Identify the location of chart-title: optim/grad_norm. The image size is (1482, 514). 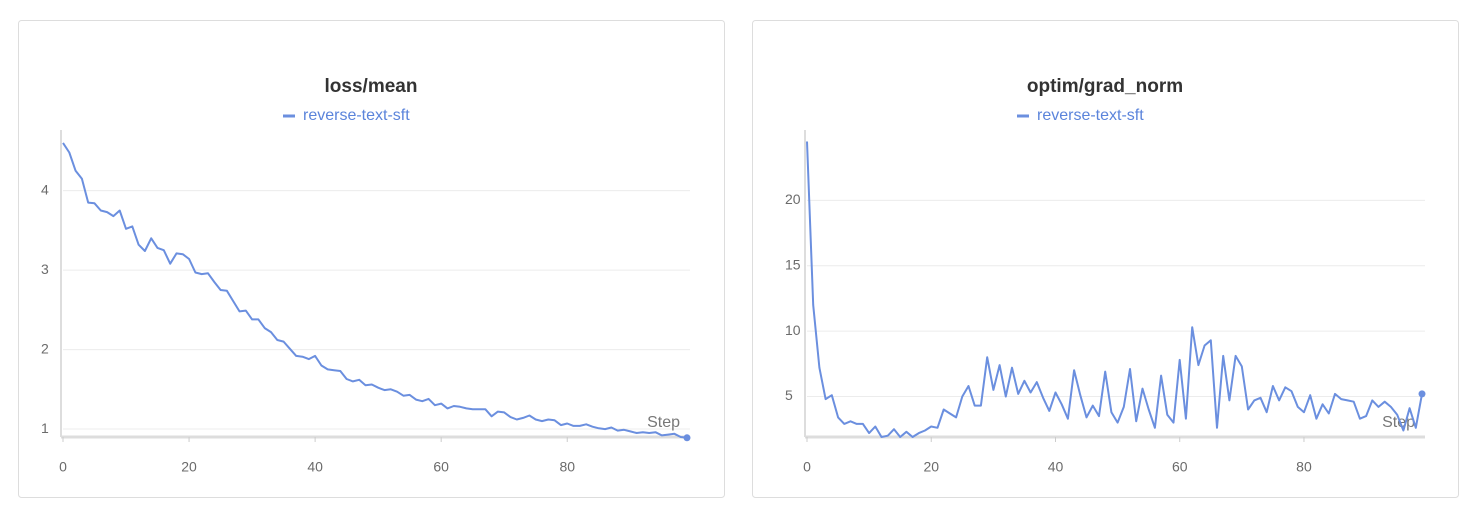
(1105, 86).